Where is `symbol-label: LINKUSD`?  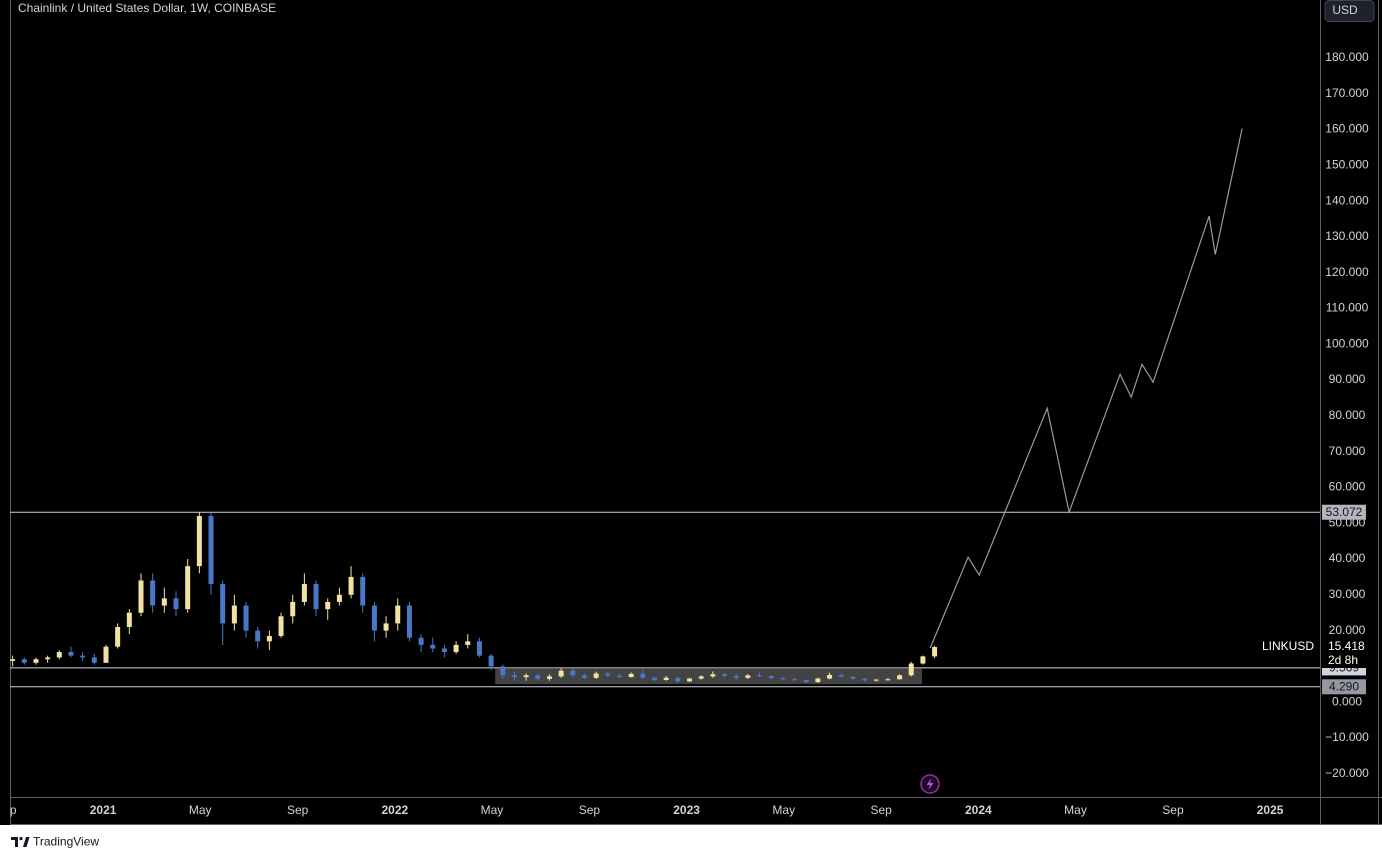
symbol-label: LINKUSD is located at coordinates (1288, 646).